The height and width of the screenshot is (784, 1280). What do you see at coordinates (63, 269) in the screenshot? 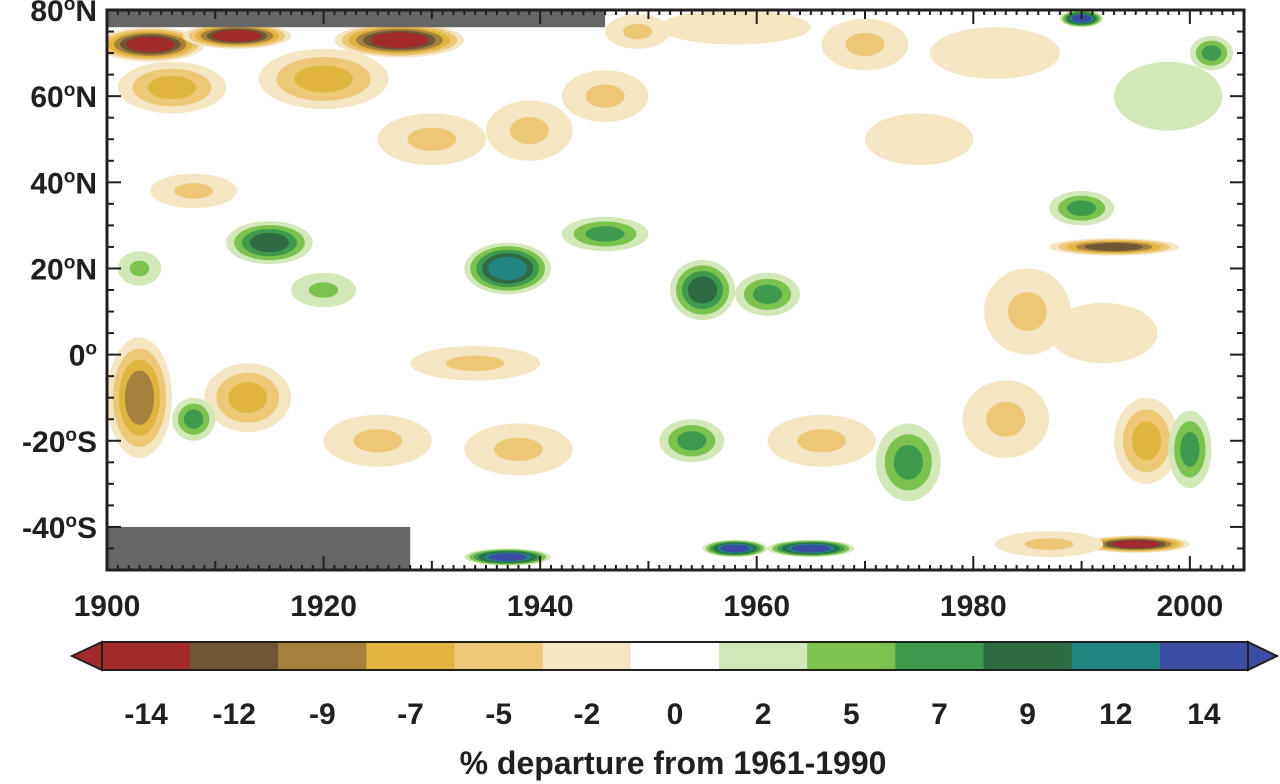
I see `y-tick-label: 20oN` at bounding box center [63, 269].